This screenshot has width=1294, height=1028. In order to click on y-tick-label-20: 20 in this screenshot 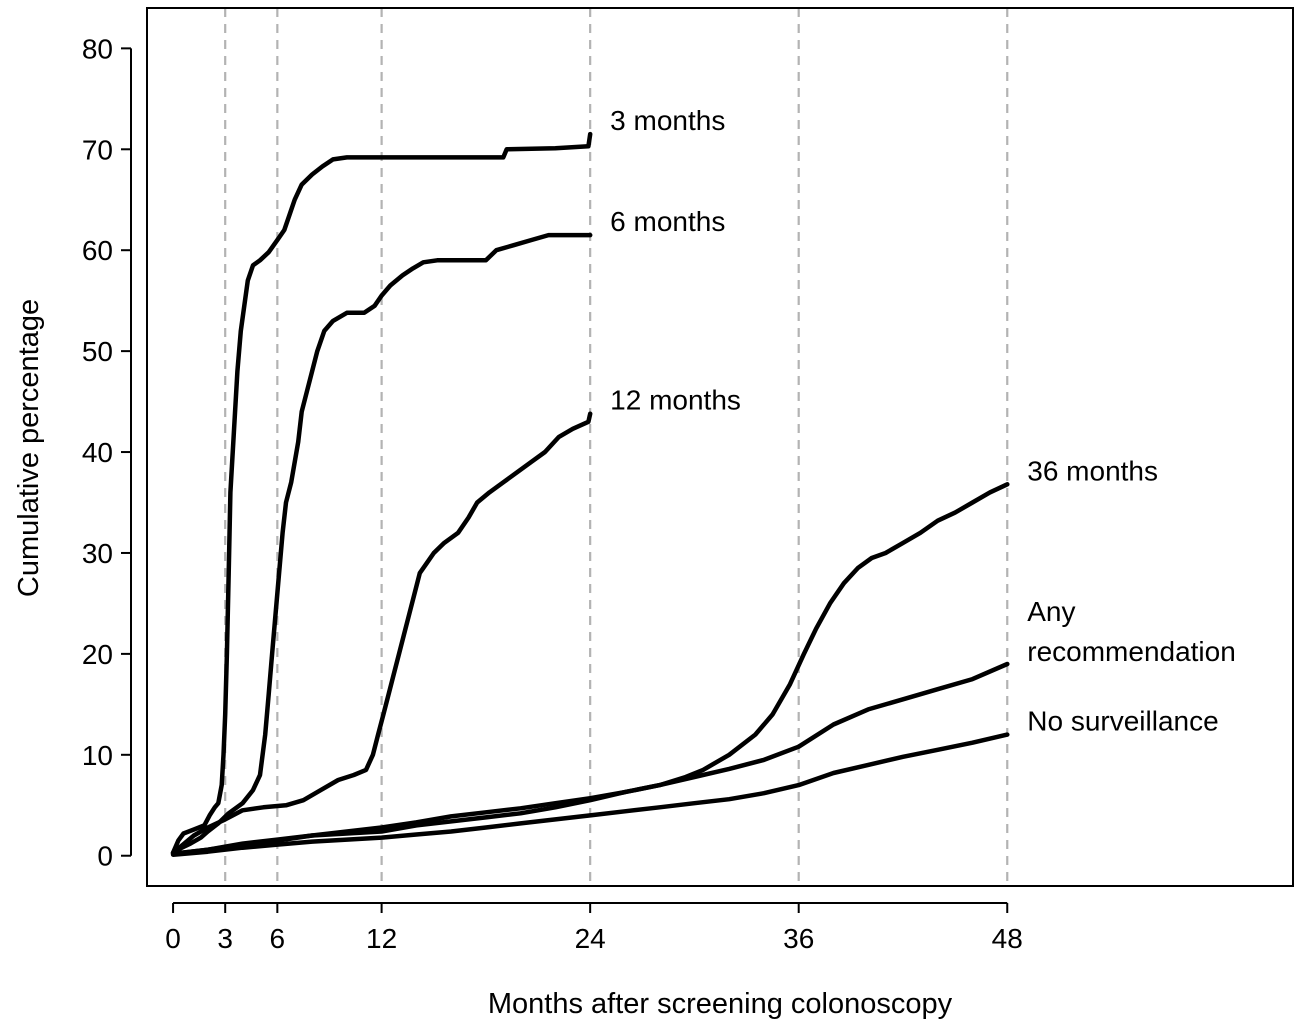, I will do `click(97, 654)`.